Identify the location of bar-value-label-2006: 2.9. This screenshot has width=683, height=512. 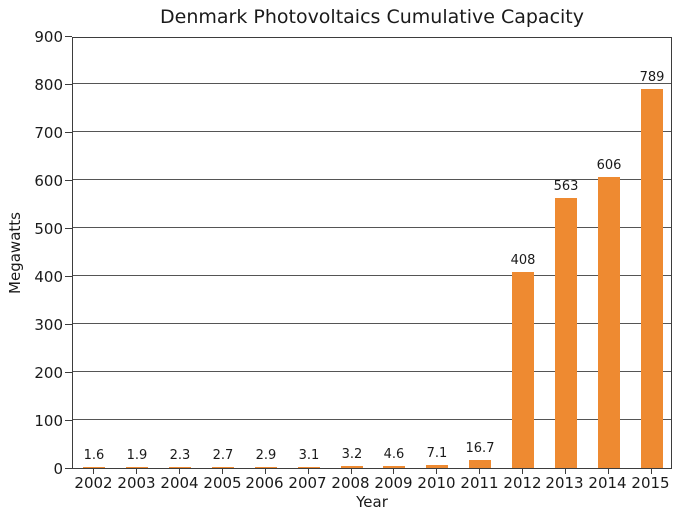
(266, 455).